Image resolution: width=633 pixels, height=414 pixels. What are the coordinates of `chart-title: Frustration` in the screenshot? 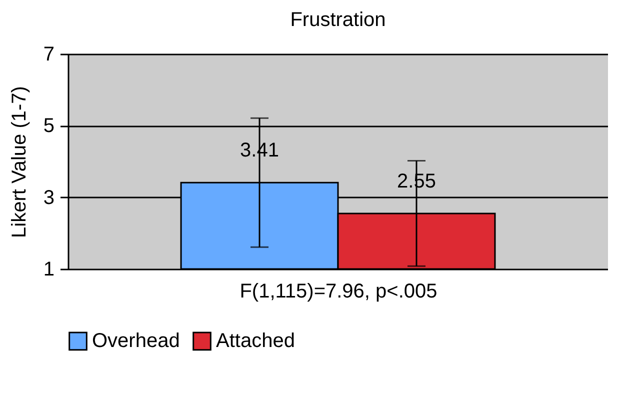 It's located at (338, 20).